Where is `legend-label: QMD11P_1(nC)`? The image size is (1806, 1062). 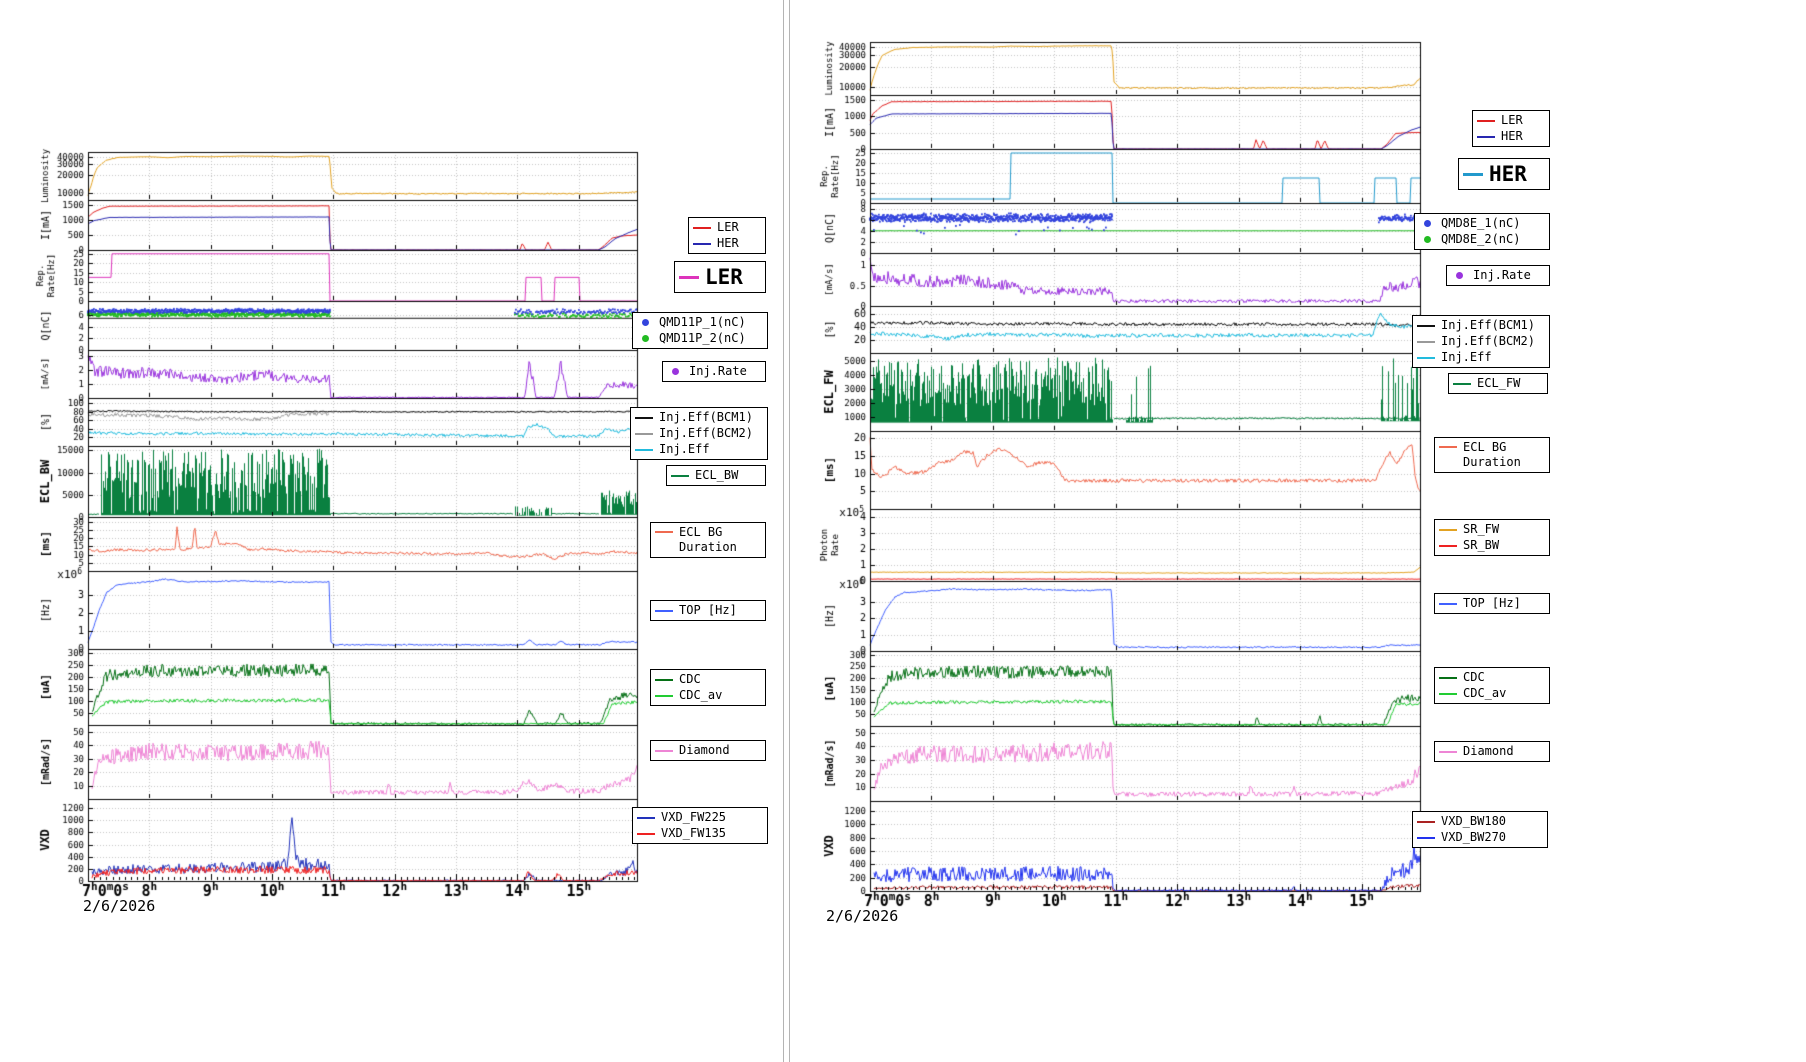 legend-label: QMD11P_1(nC) is located at coordinates (702, 322).